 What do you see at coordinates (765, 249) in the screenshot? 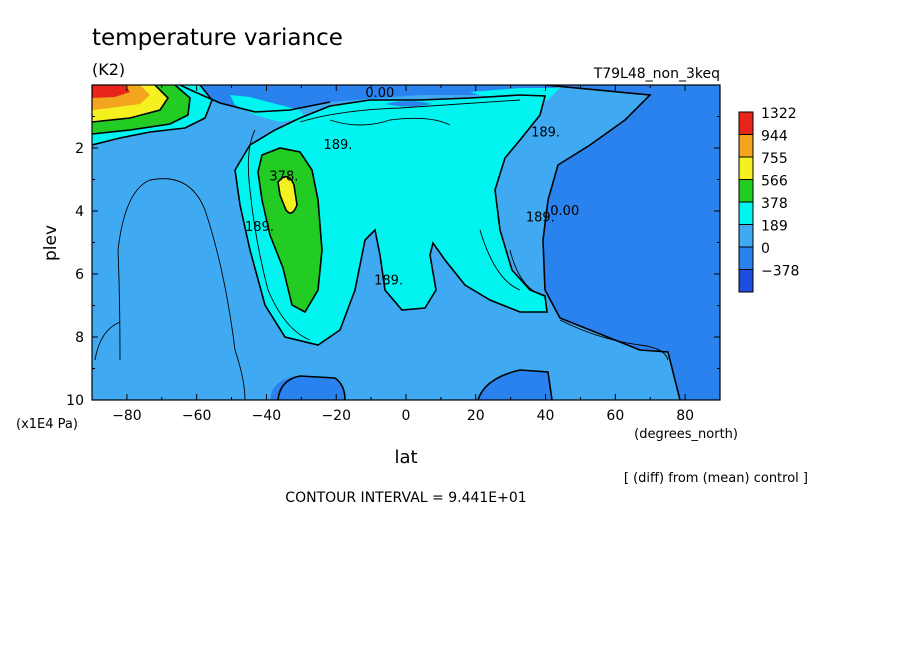
I see `colorbar-label: 0` at bounding box center [765, 249].